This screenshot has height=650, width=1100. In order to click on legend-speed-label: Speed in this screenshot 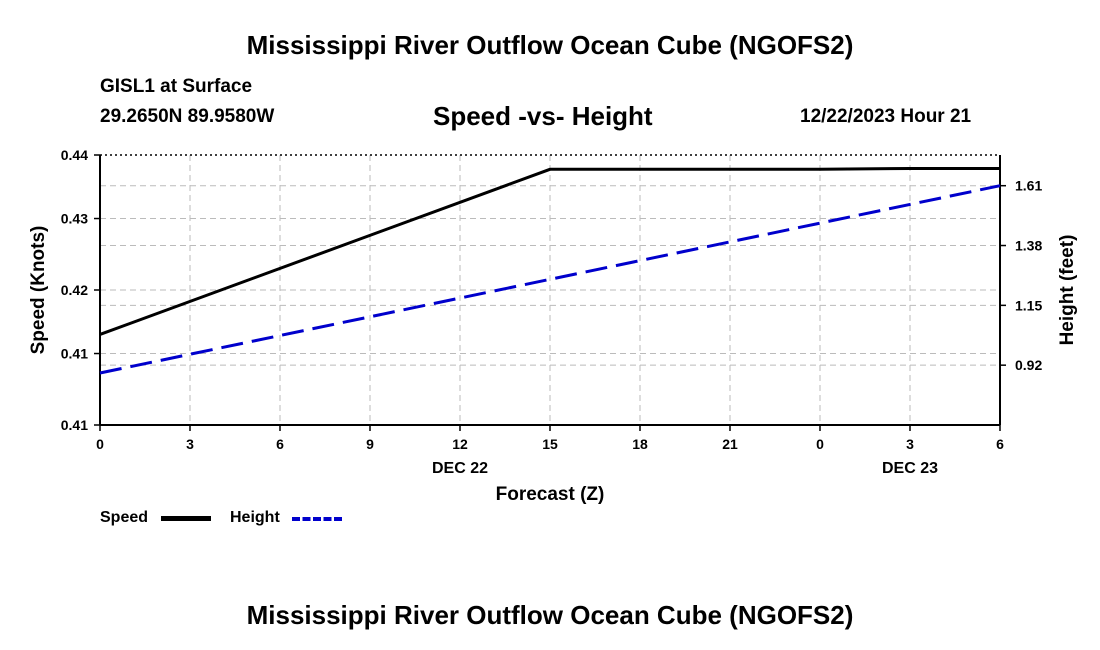, I will do `click(124, 517)`.